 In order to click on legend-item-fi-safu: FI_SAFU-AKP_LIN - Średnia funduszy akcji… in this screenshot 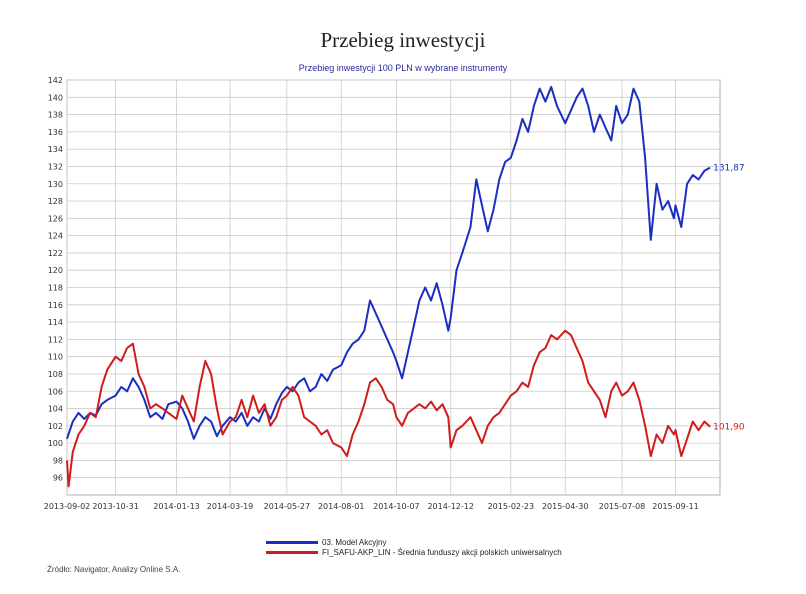, I will do `click(414, 552)`.